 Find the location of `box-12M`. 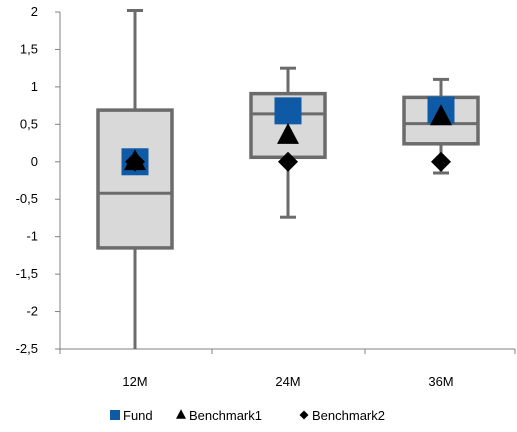

box-12M is located at coordinates (135, 179).